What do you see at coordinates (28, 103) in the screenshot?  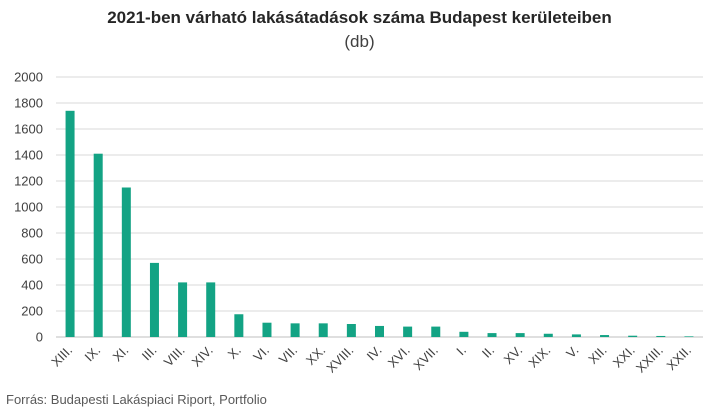 I see `y-tick-label: 1800` at bounding box center [28, 103].